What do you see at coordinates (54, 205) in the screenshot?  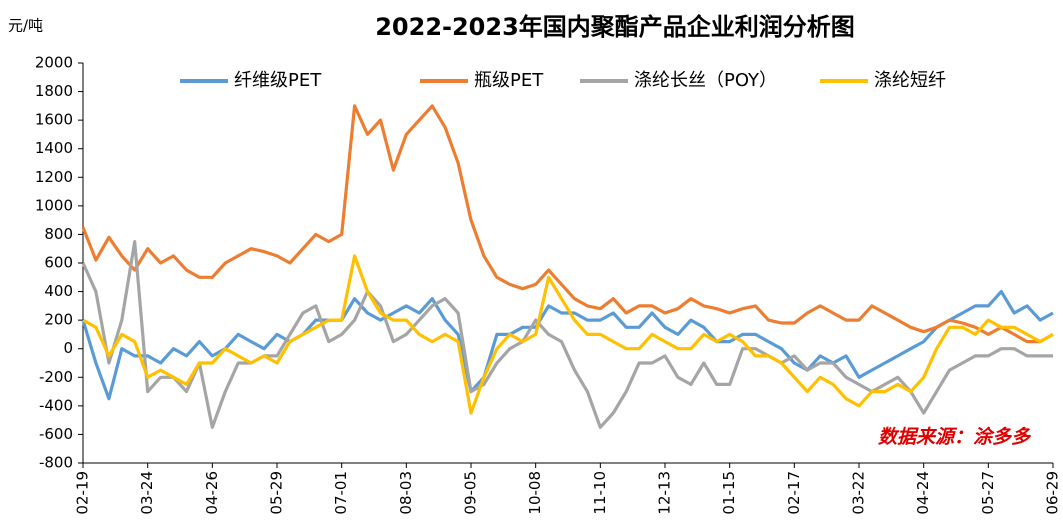 I see `y-tick-label: 1000` at bounding box center [54, 205].